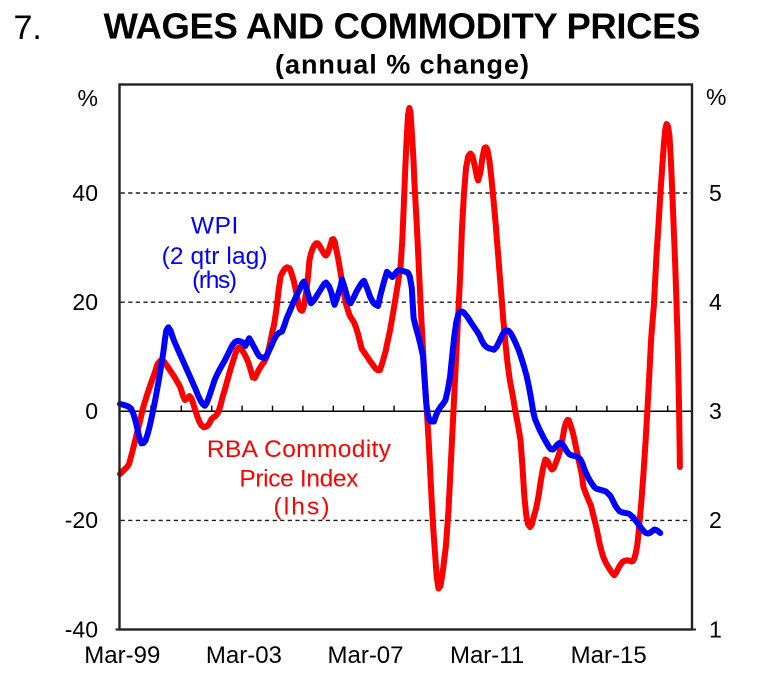 Image resolution: width=766 pixels, height=693 pixels. What do you see at coordinates (715, 411) in the screenshot?
I see `svg-text: 3` at bounding box center [715, 411].